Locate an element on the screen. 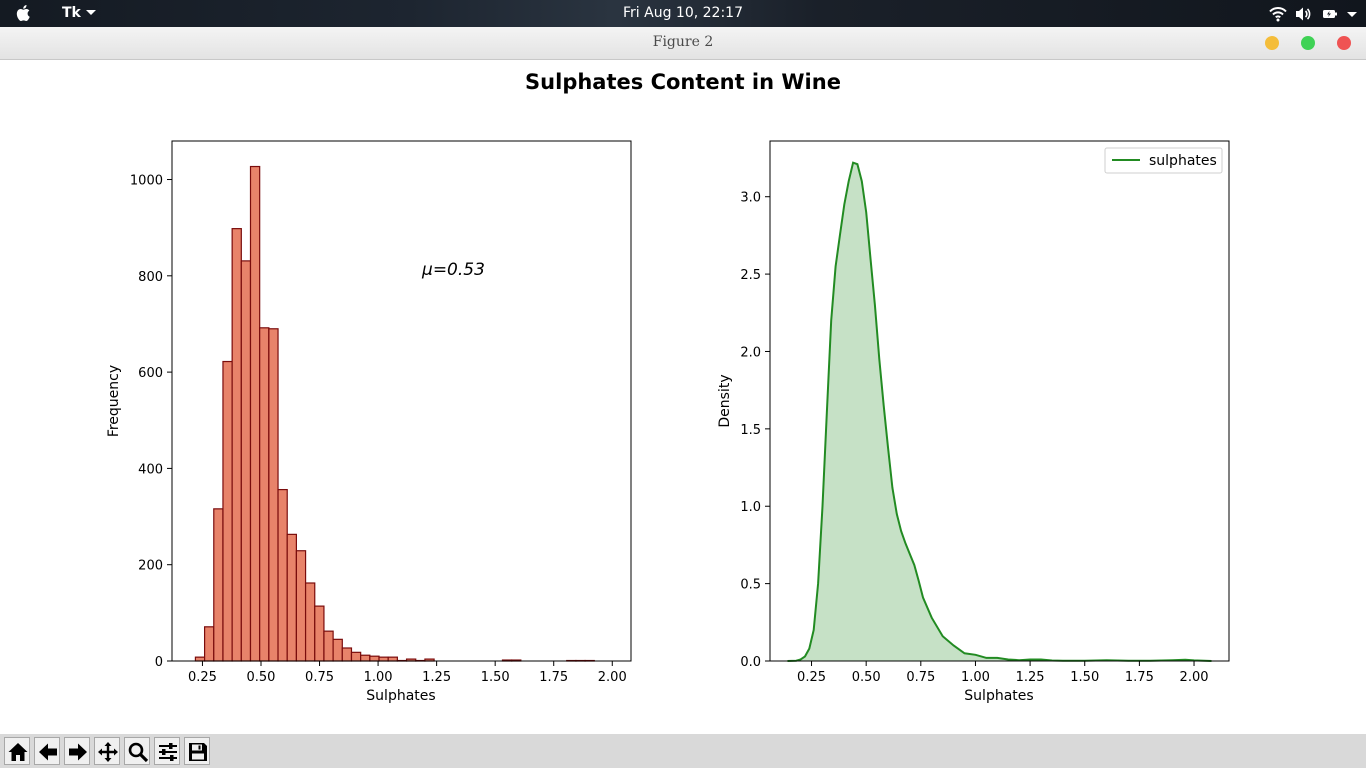 The width and height of the screenshot is (1366, 768). configure-subplots-button is located at coordinates (167, 751).